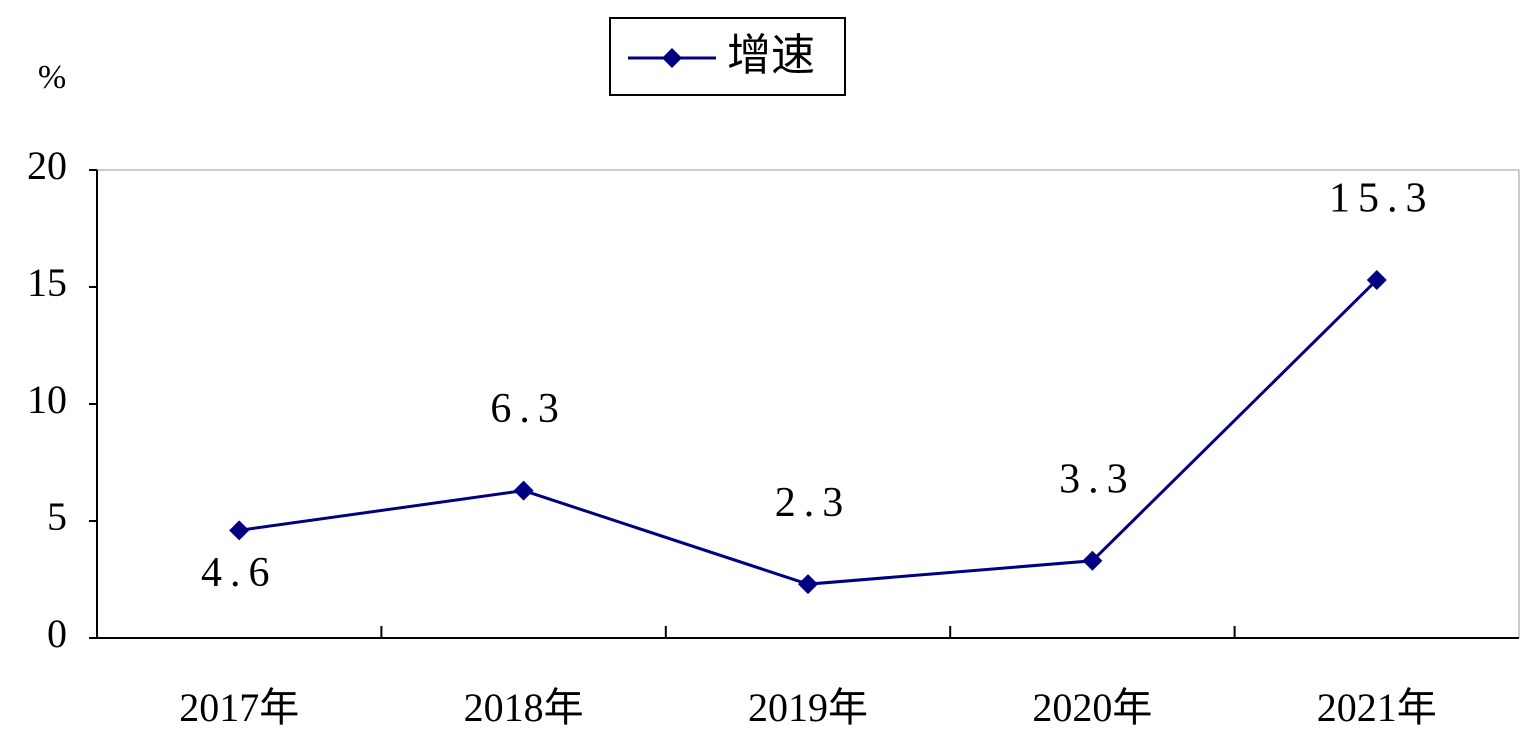 The height and width of the screenshot is (748, 1524). What do you see at coordinates (239, 707) in the screenshot?
I see `x-tick-label: 2017年` at bounding box center [239, 707].